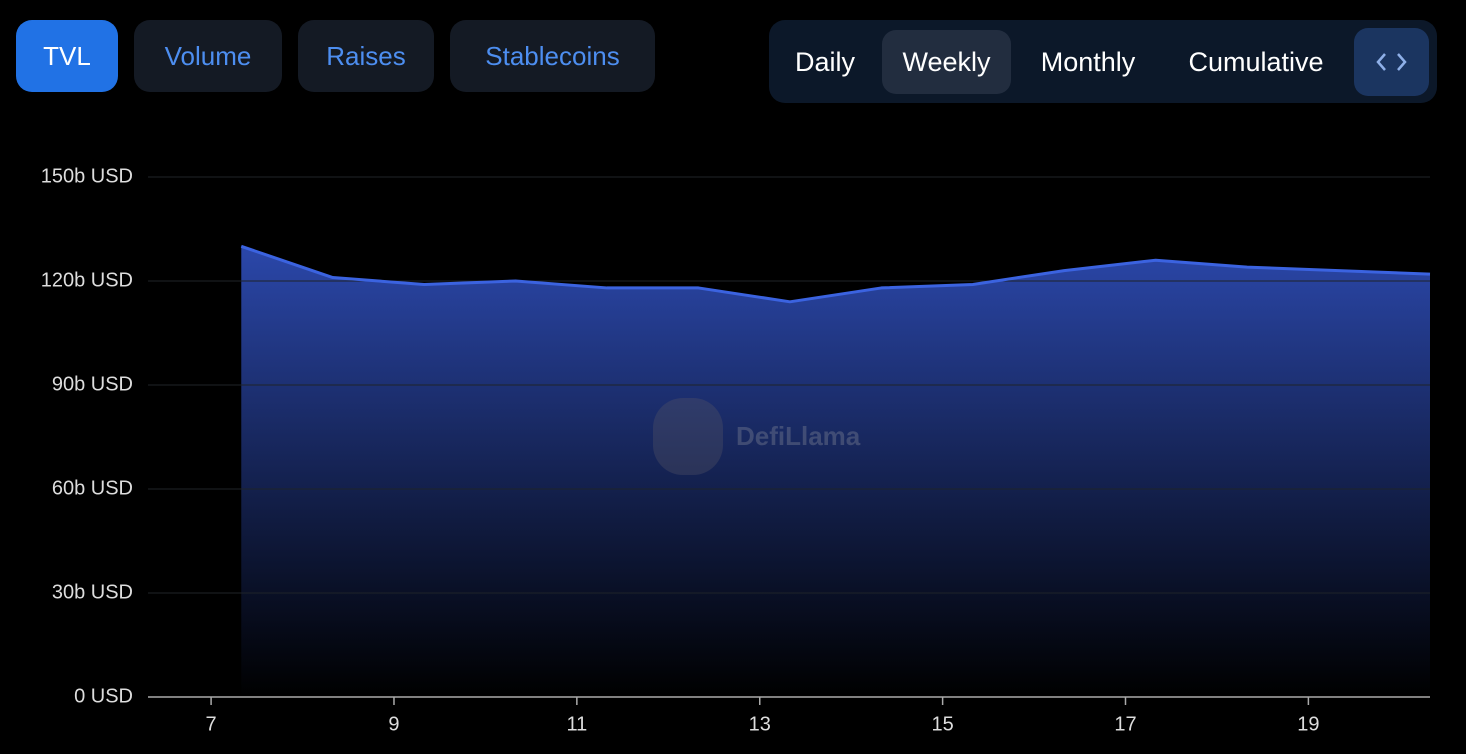 This screenshot has height=754, width=1466. Describe the element at coordinates (92, 488) in the screenshot. I see `y-tick-label: 60b USD` at that location.